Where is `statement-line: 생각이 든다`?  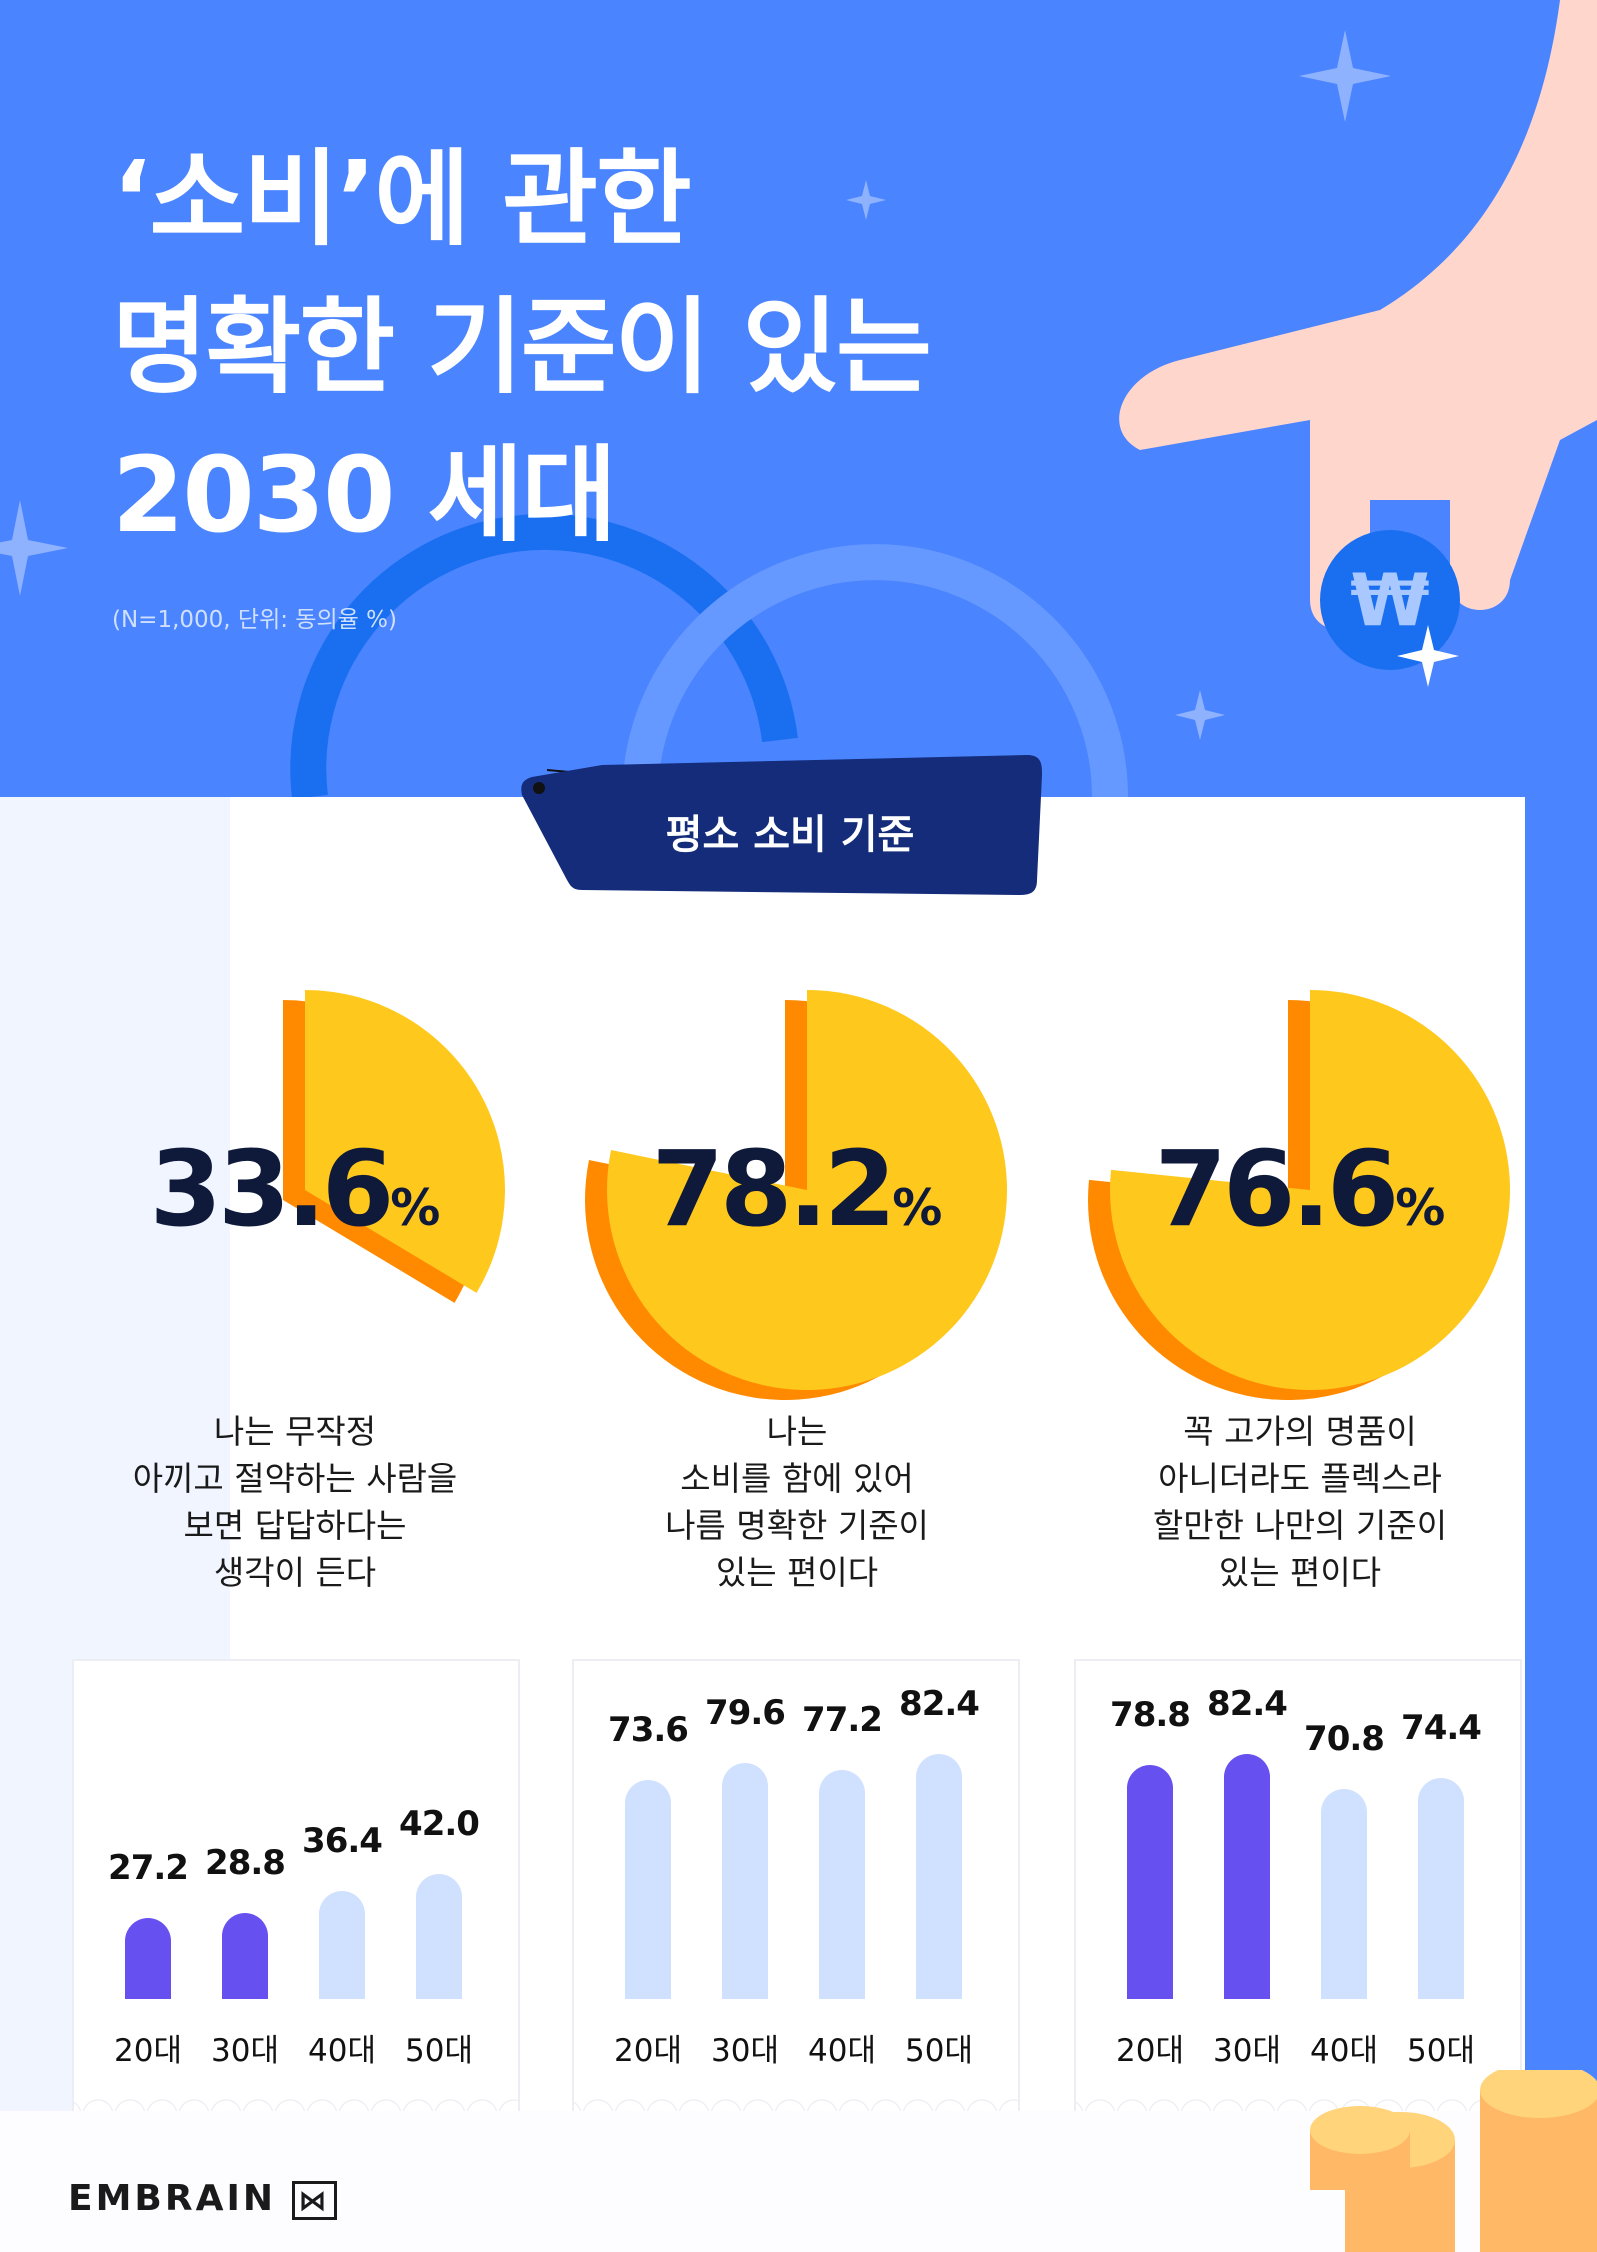 statement-line: 생각이 든다 is located at coordinates (295, 1572).